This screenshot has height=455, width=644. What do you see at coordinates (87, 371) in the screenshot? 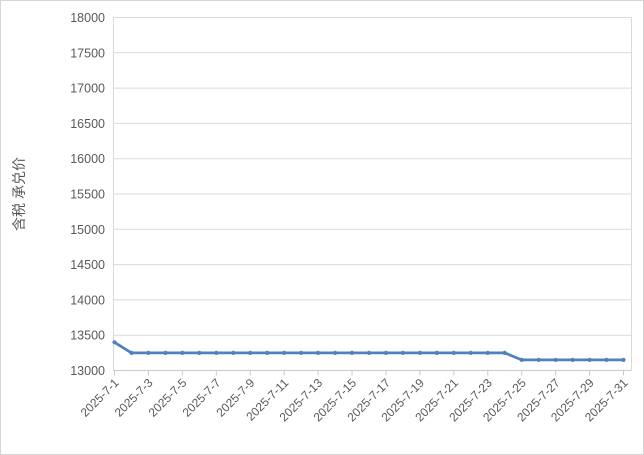
I see `y-axis-tick-label: 13000` at bounding box center [87, 371].